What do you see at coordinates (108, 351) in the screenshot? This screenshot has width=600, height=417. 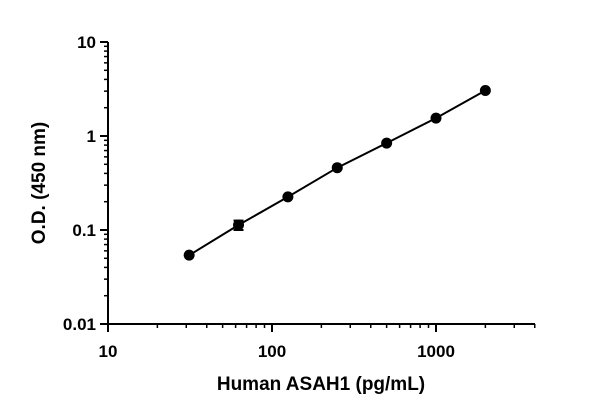 I see `x-tick-label: 10` at bounding box center [108, 351].